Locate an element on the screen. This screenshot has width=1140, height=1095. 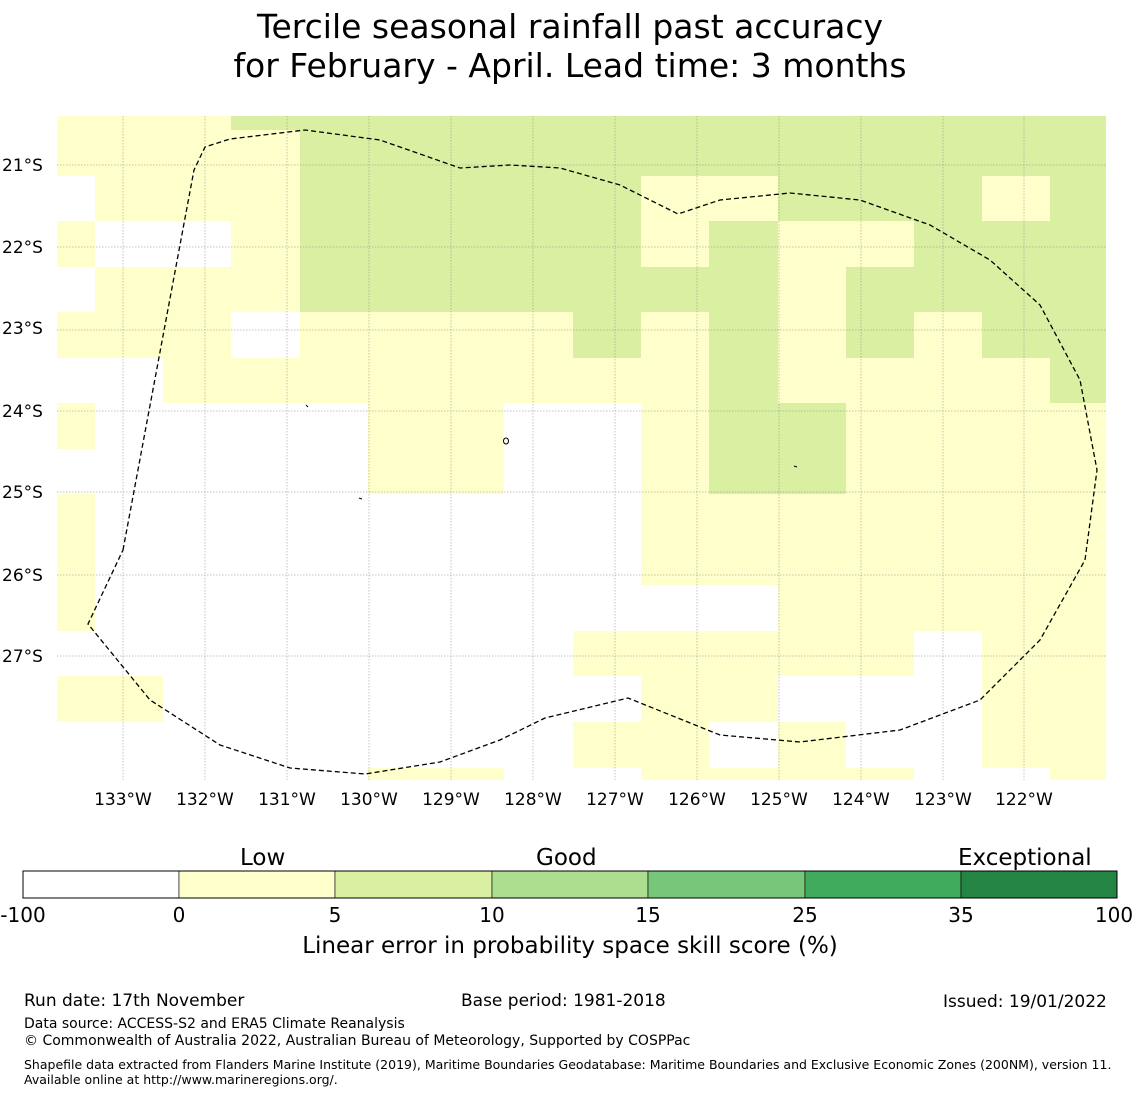
colorbar is located at coordinates (570, 884).